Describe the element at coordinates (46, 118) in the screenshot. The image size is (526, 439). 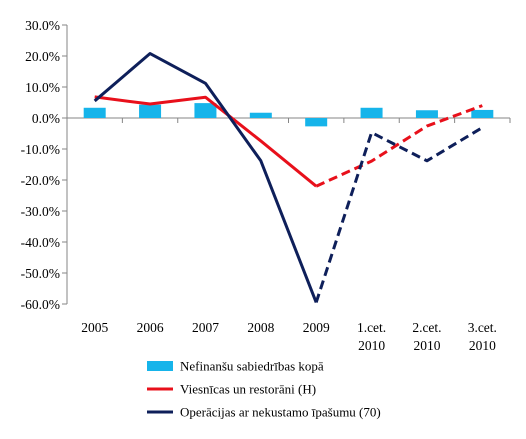
I see `y-tick-label: 0.0%` at that location.